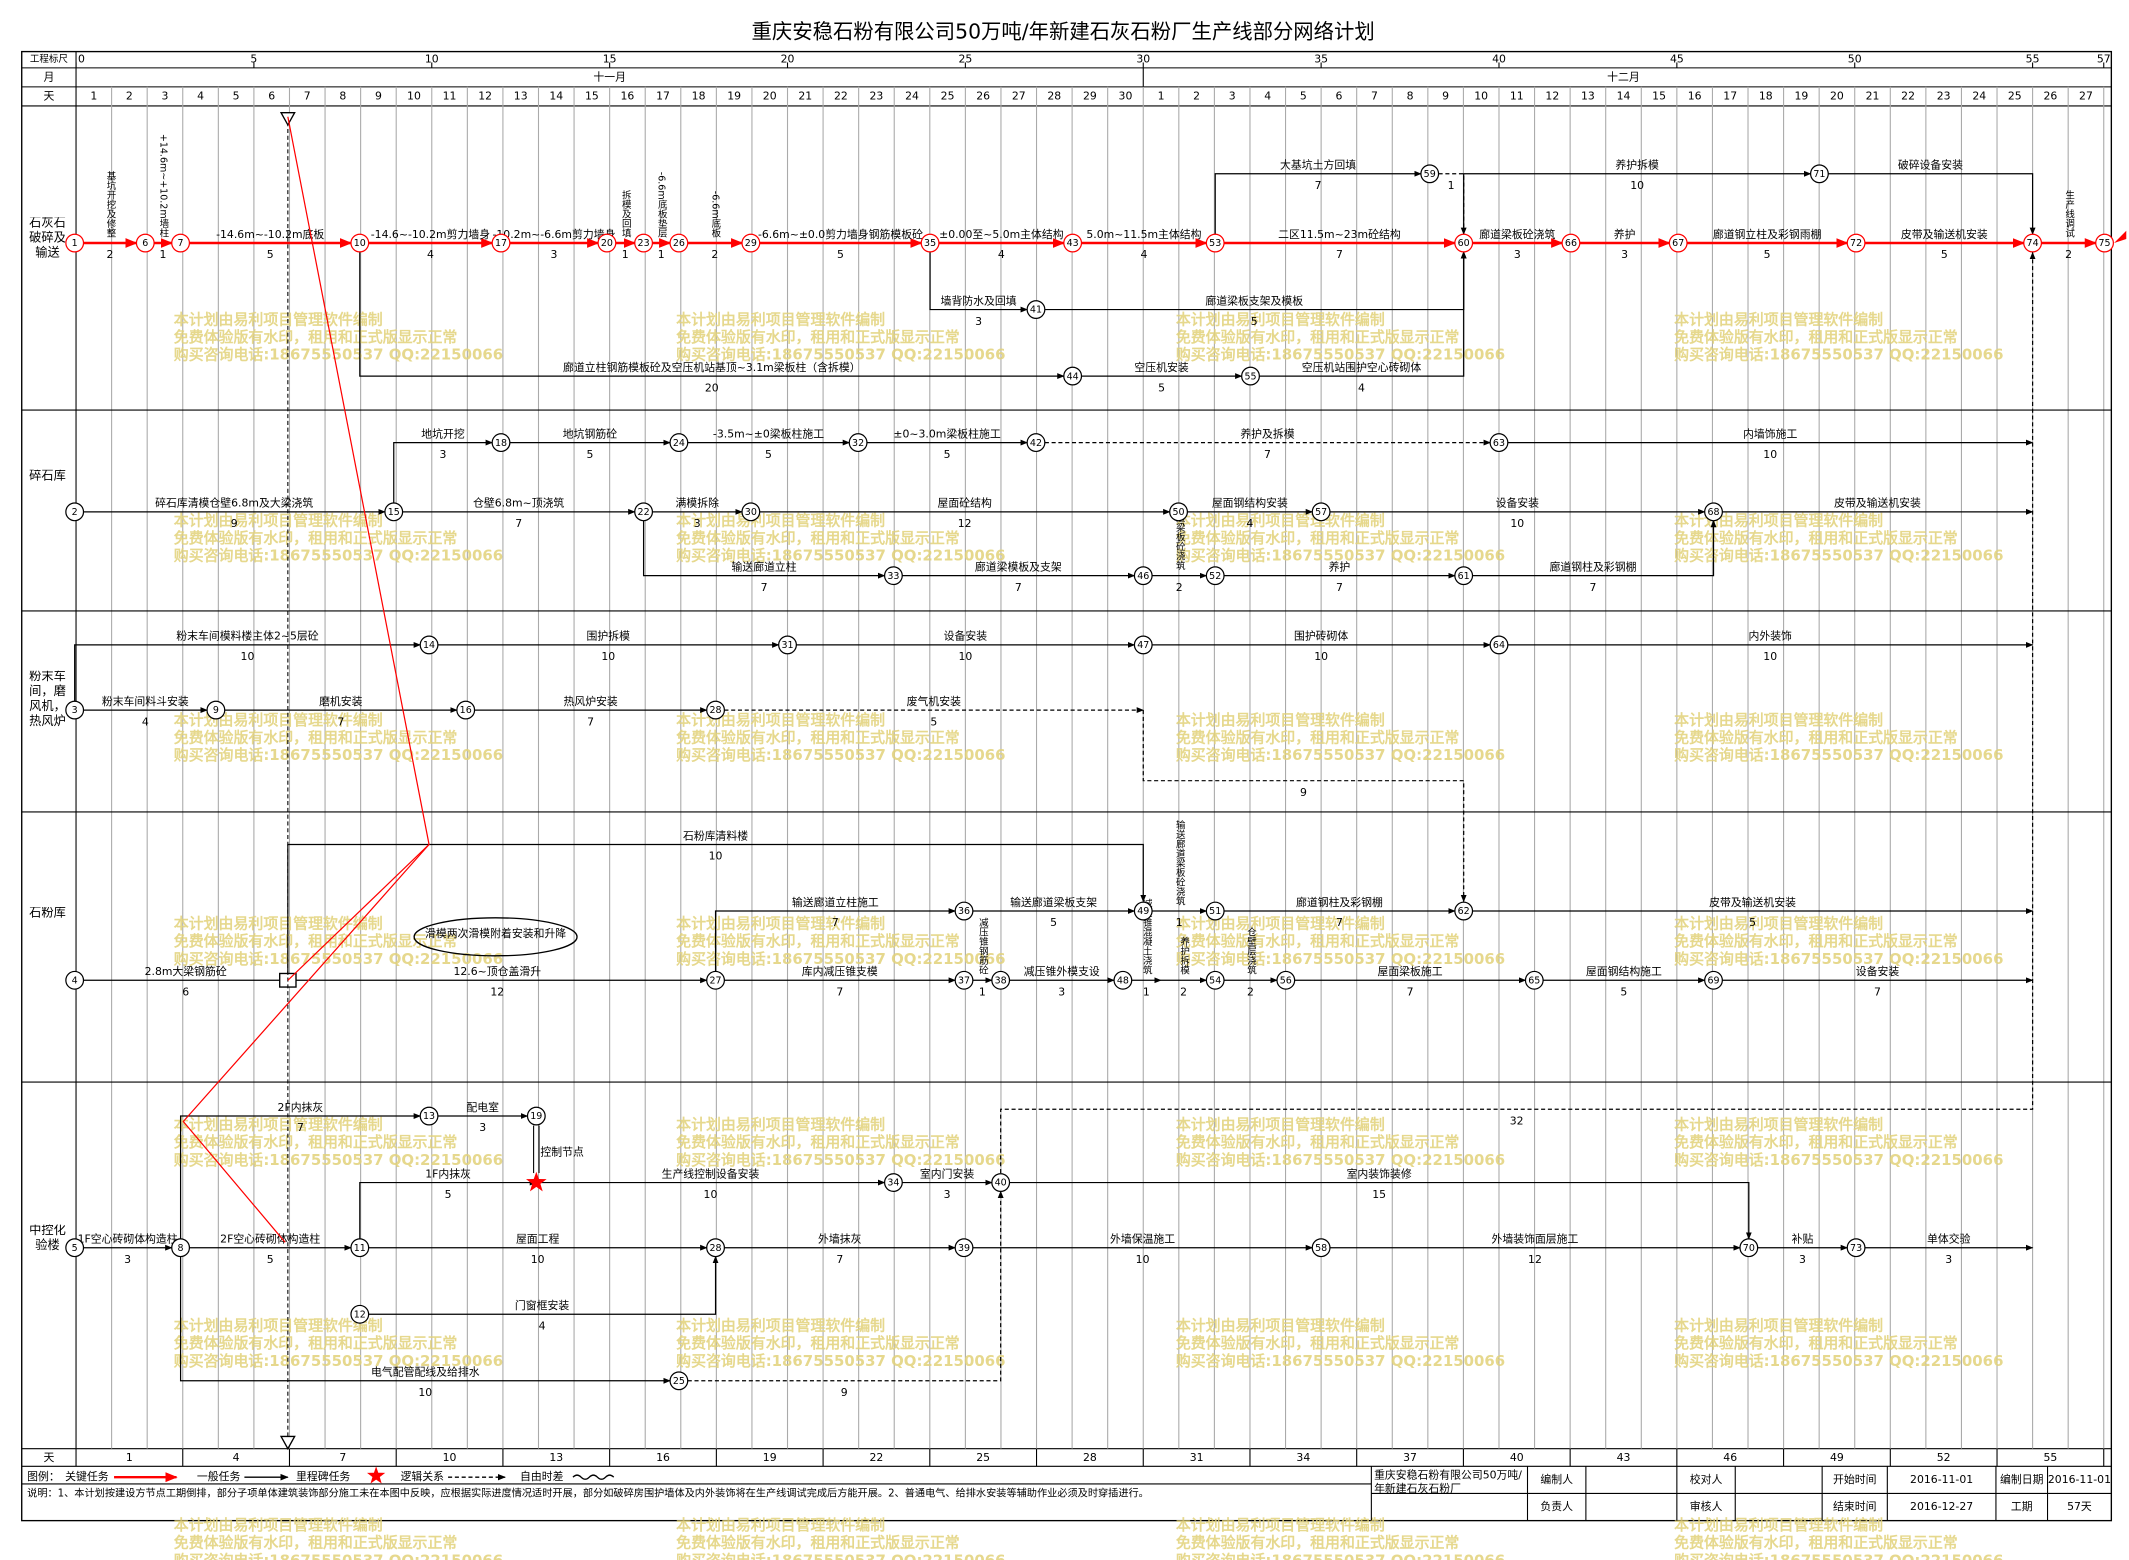 This screenshot has width=2129, height=1560. Describe the element at coordinates (48, 76) in the screenshot. I see `month-label: 月` at that location.